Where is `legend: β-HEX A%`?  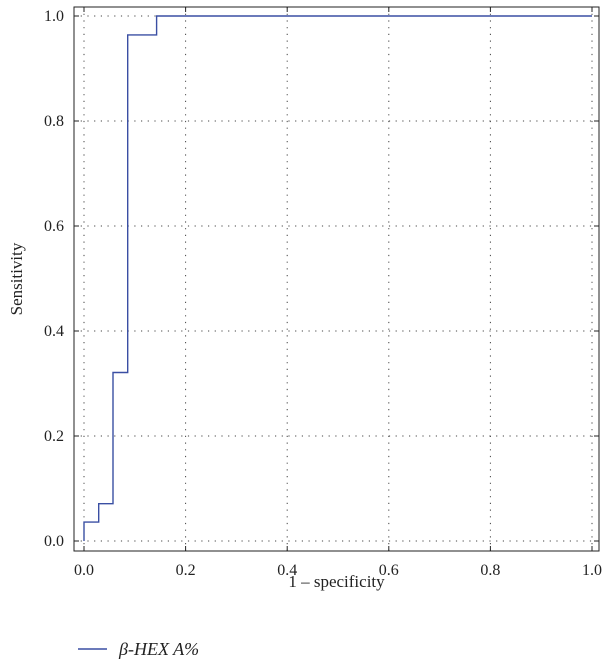
legend: β-HEX A% is located at coordinates (138, 649).